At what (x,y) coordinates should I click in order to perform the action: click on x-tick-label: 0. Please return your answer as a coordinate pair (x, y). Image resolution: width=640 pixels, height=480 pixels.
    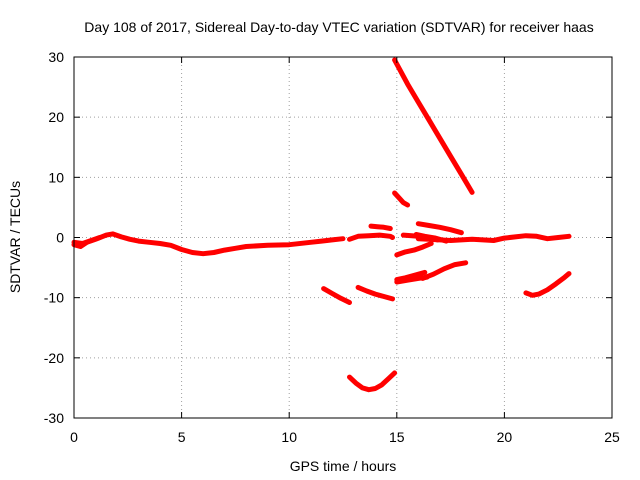
    Looking at the image, I should click on (74, 437).